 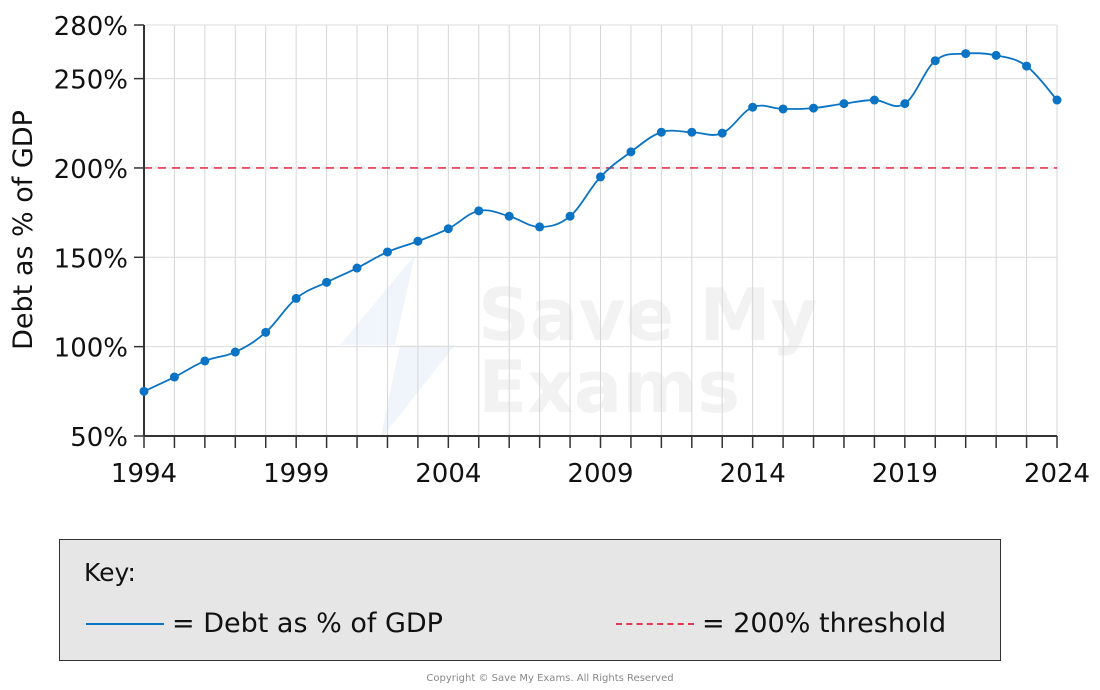 What do you see at coordinates (905, 474) in the screenshot?
I see `x-tick-label: 2019` at bounding box center [905, 474].